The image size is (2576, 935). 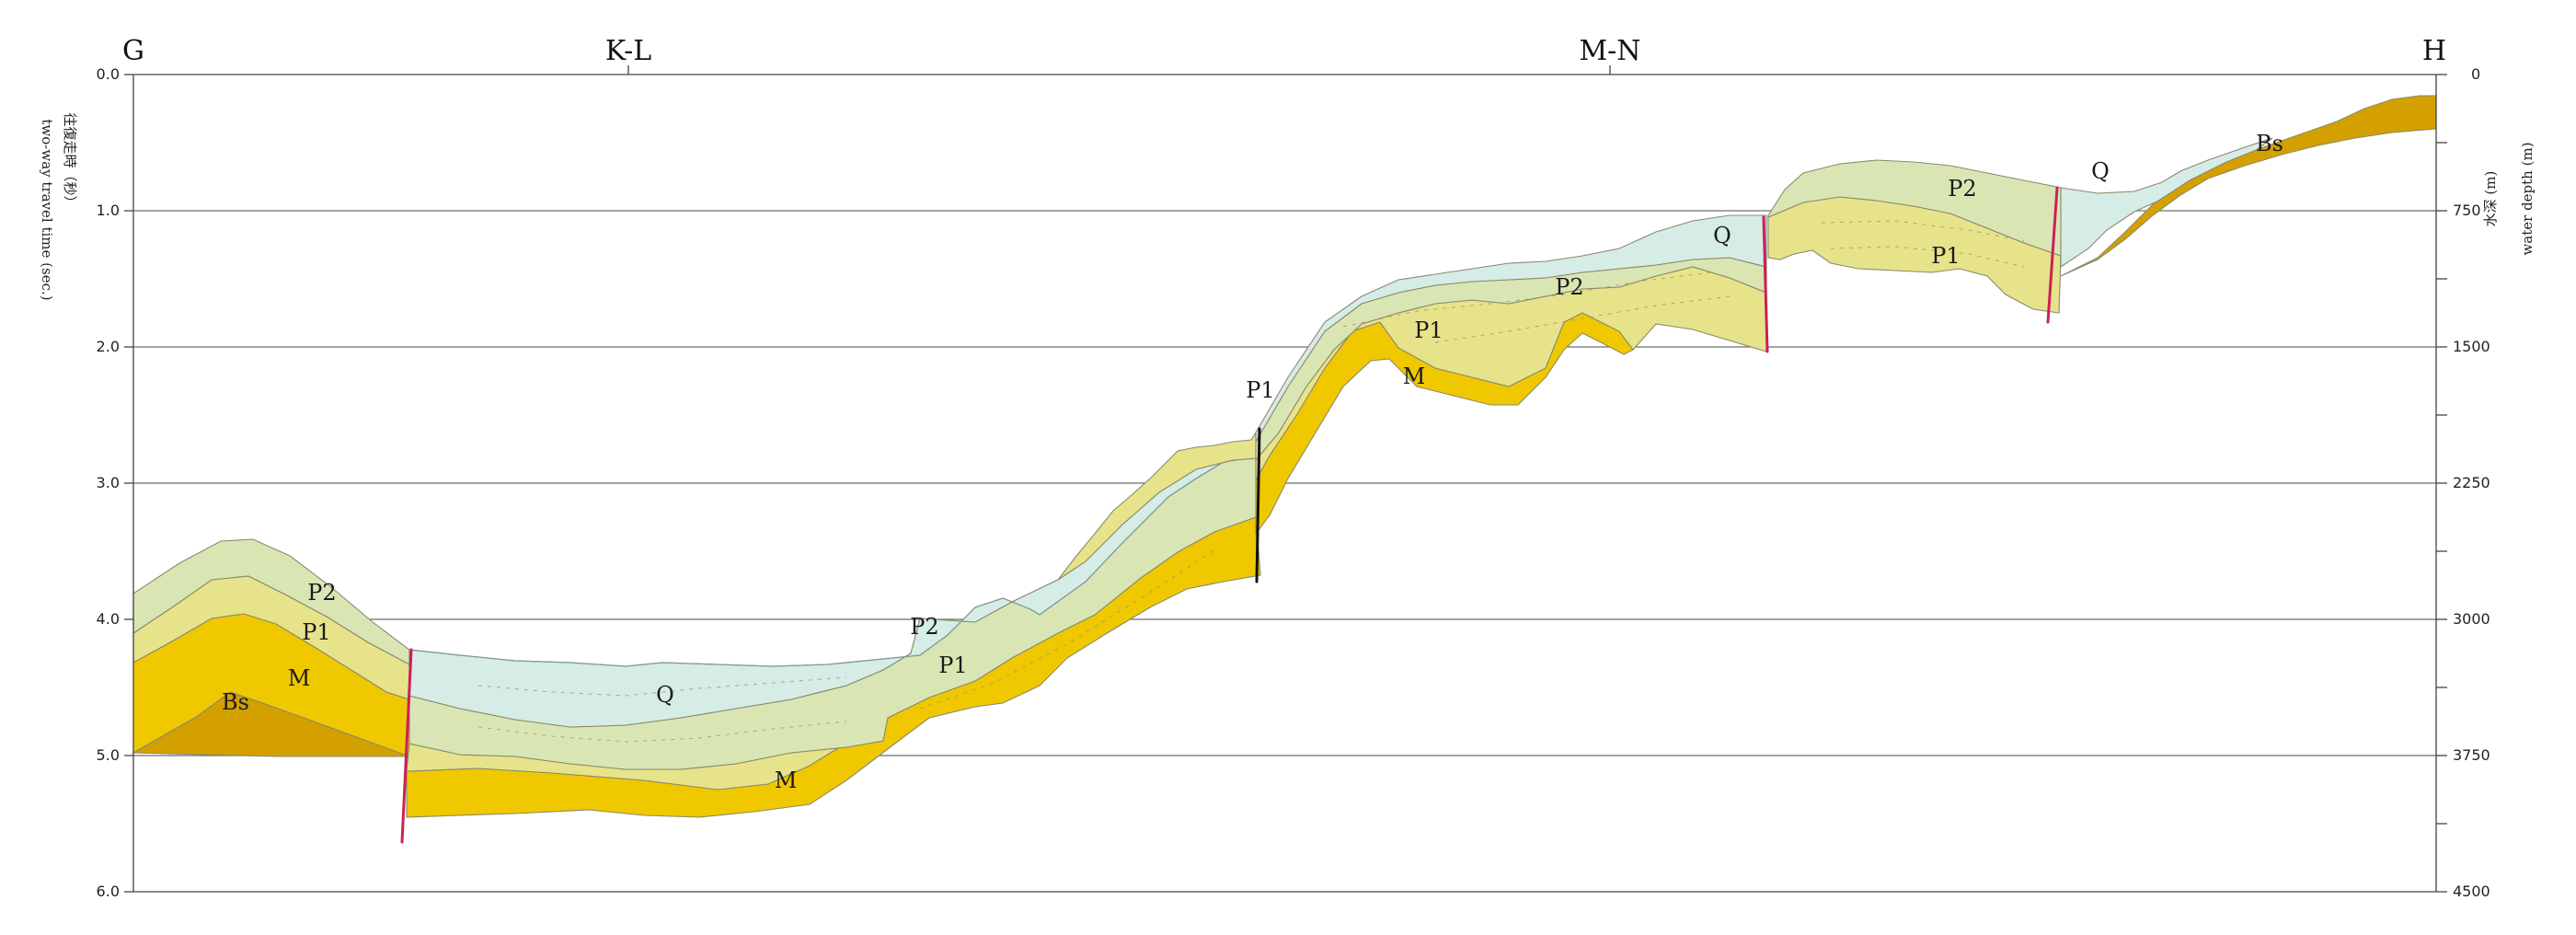 I want to click on label-p2-left: P2, so click(x=321, y=593).